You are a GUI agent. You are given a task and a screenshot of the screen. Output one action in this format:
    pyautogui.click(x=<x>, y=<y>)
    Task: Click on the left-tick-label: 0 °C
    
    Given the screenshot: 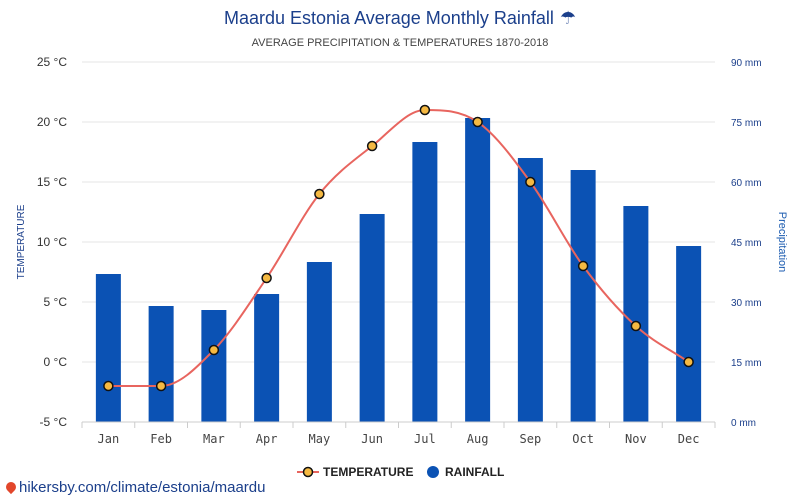 What is the action you would take?
    pyautogui.click(x=56, y=362)
    